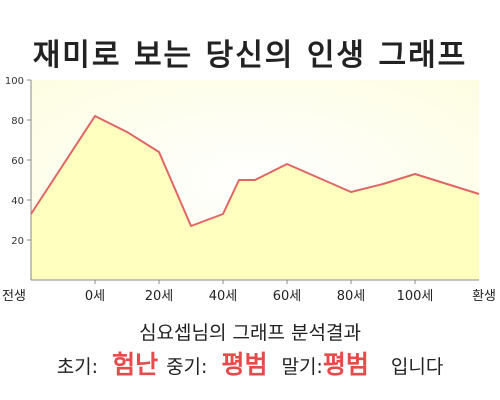  I want to click on y-tick-label: 80, so click(17, 121).